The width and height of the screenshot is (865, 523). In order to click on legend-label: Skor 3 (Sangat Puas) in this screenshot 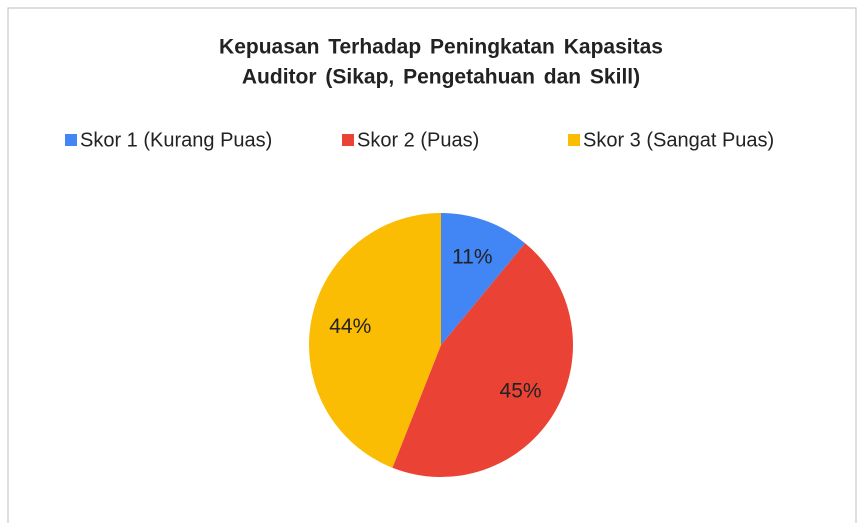, I will do `click(678, 140)`.